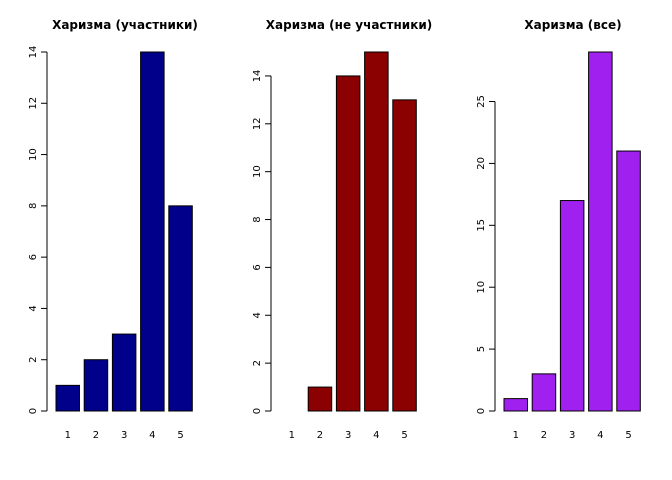  Describe the element at coordinates (481, 225) in the screenshot. I see `y-tick-label: 15` at that location.